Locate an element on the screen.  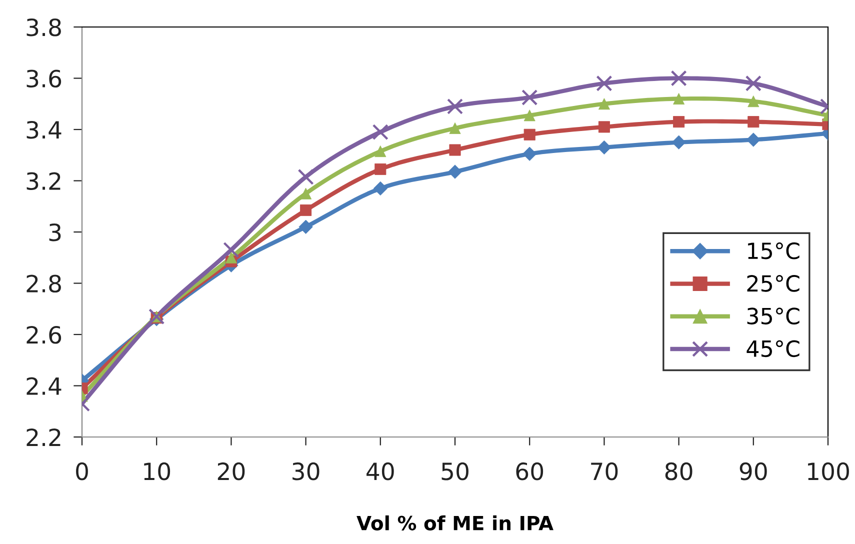
y-tick-label: 3 is located at coordinates (55, 232).